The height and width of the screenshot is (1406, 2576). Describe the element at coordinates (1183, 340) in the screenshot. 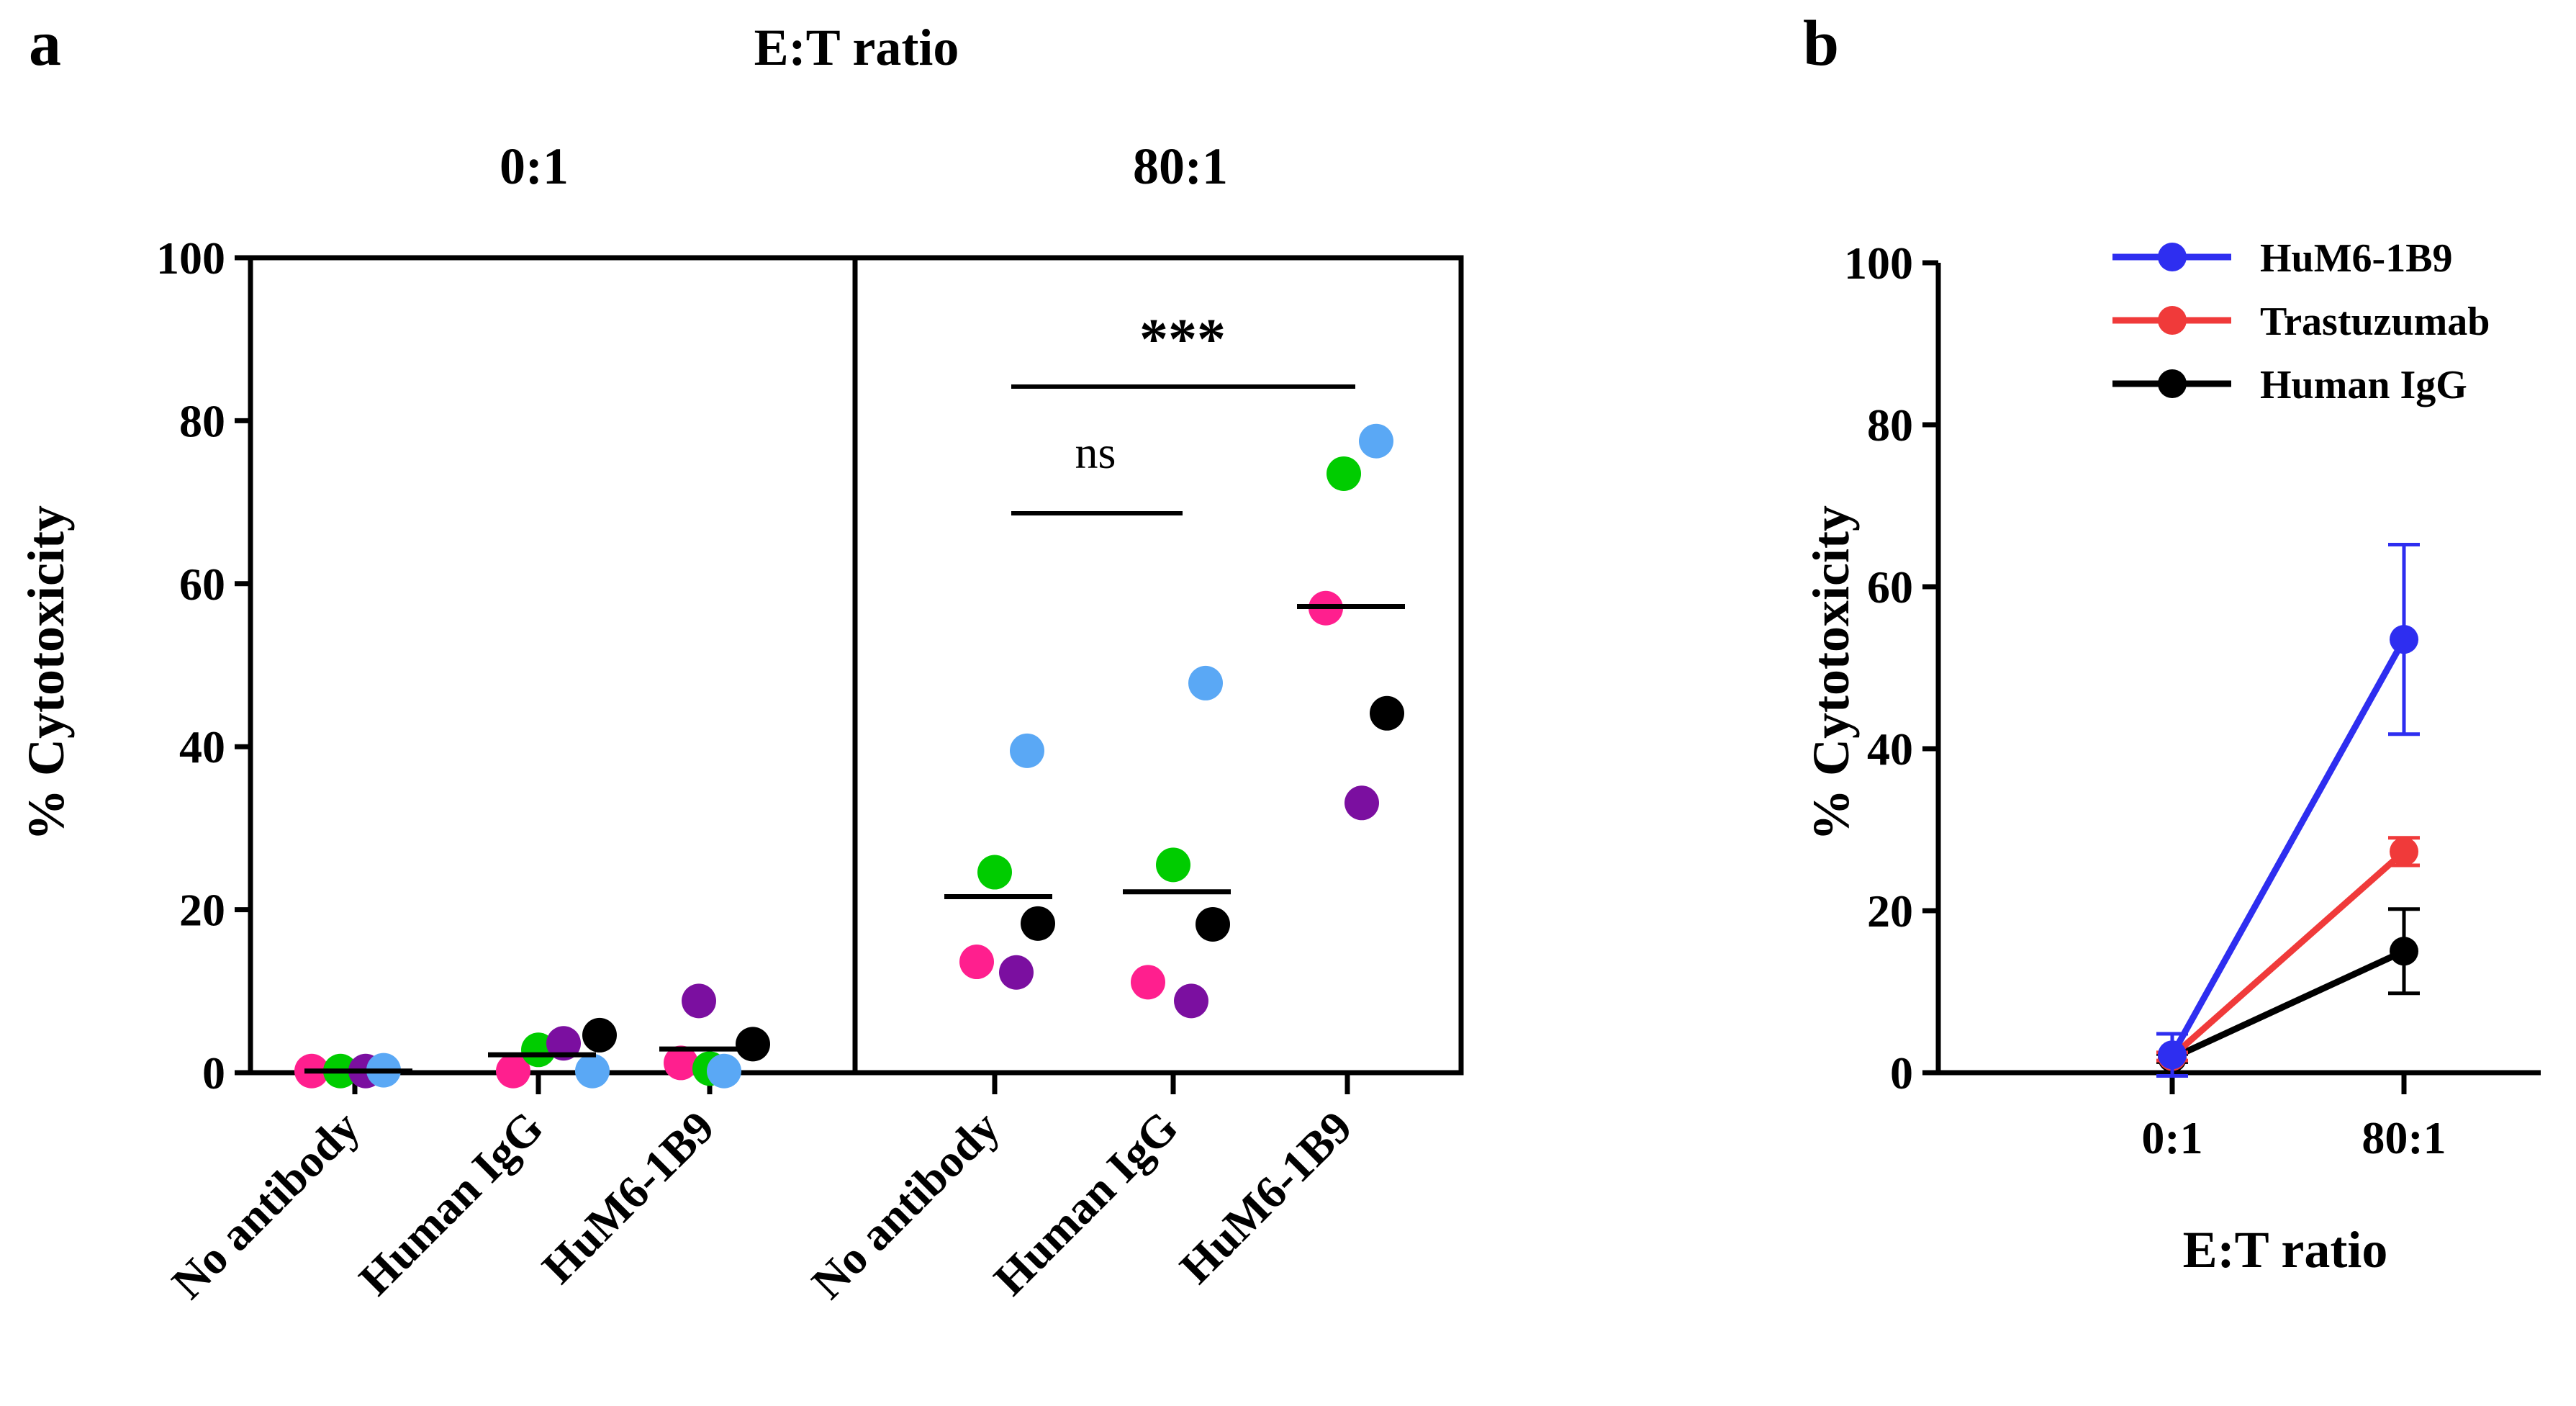

I see `sig-label-stars: ***` at that location.